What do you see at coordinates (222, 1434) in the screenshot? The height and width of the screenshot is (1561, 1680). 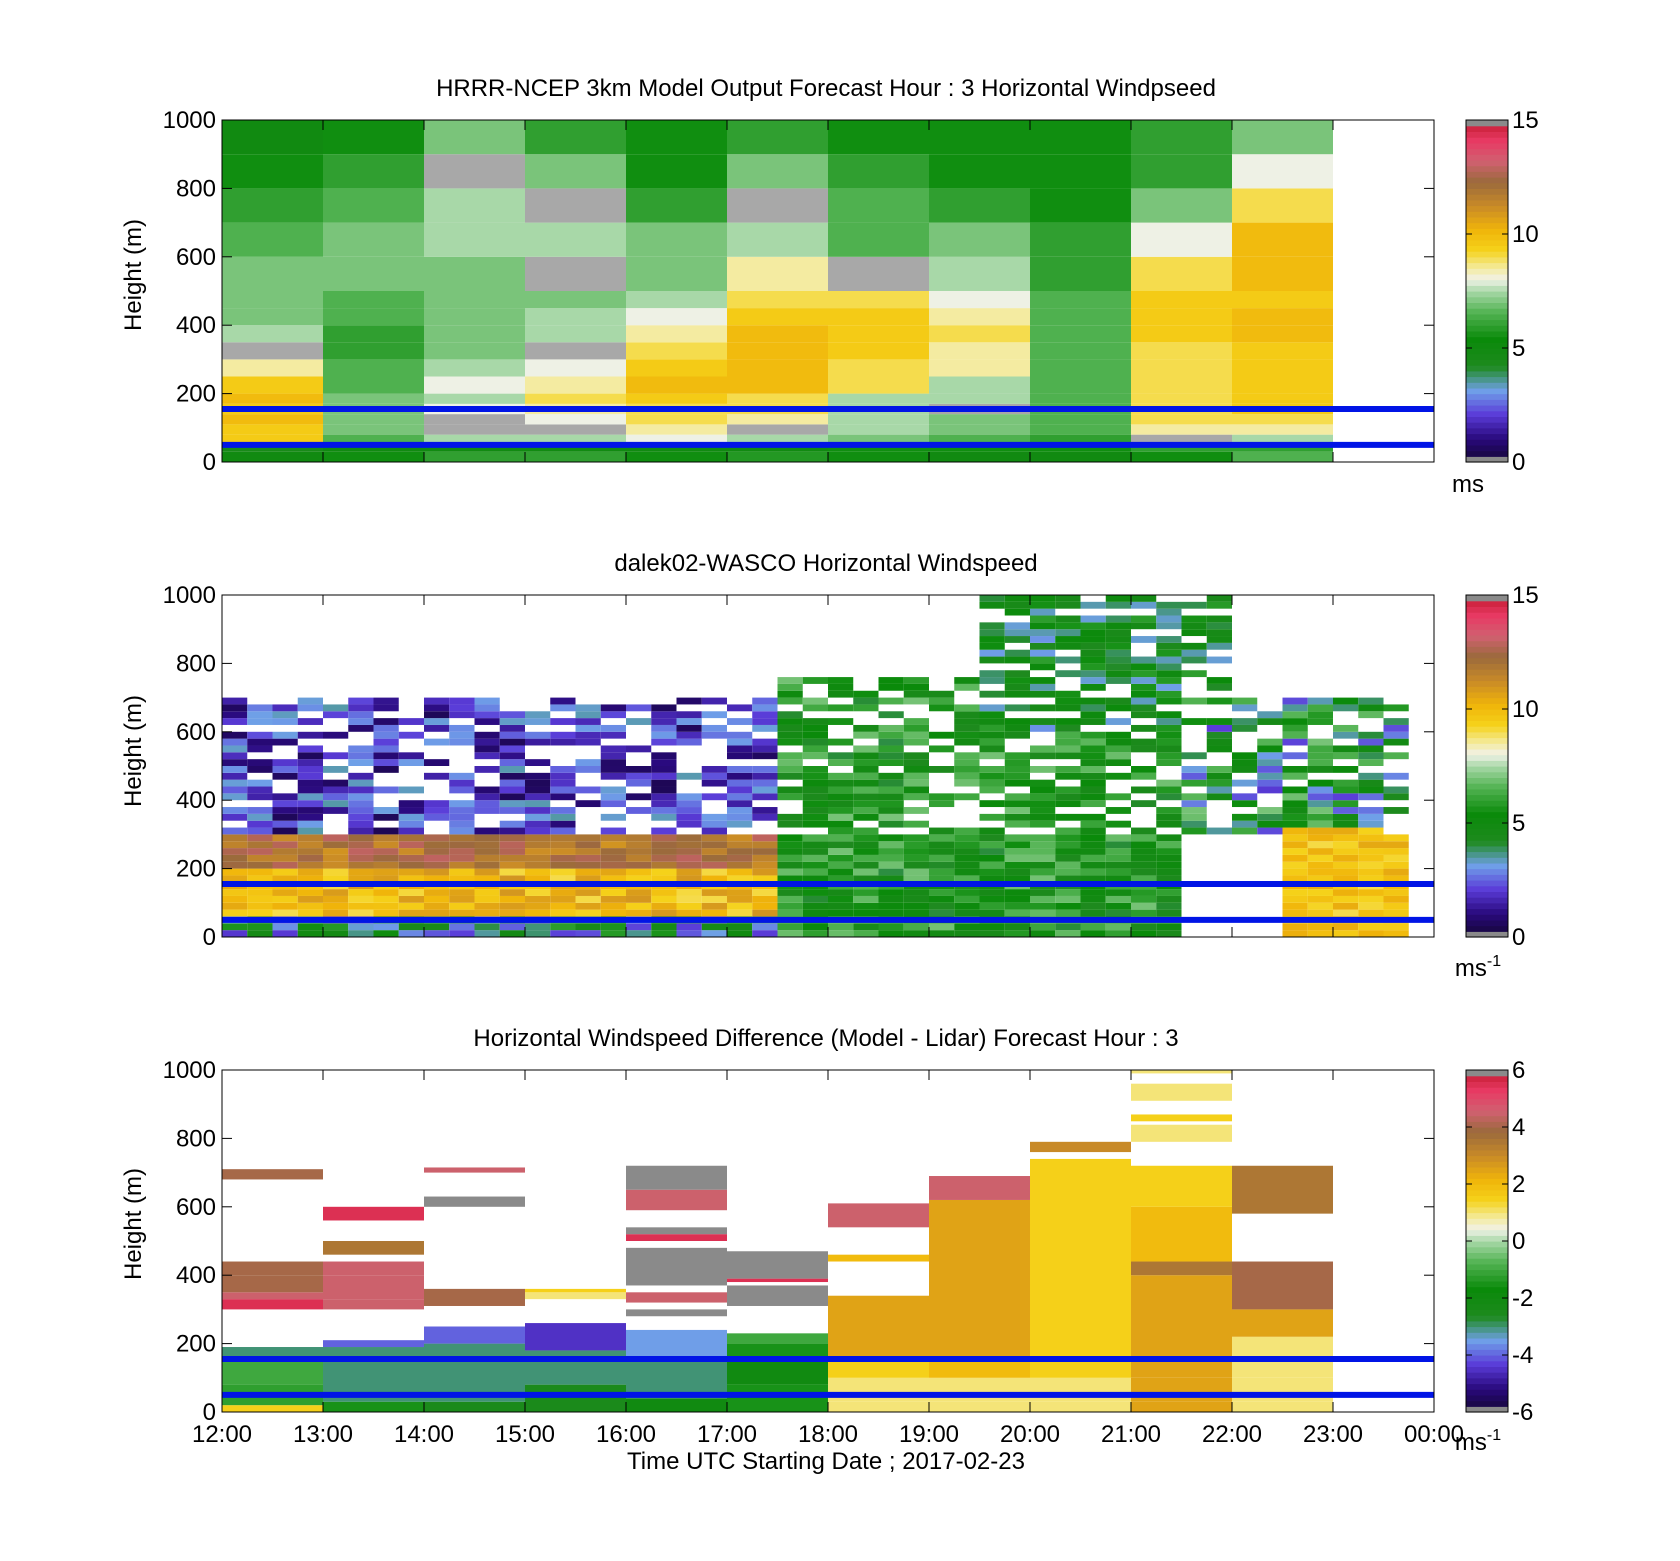 I see `x-tick-label: 12:00` at bounding box center [222, 1434].